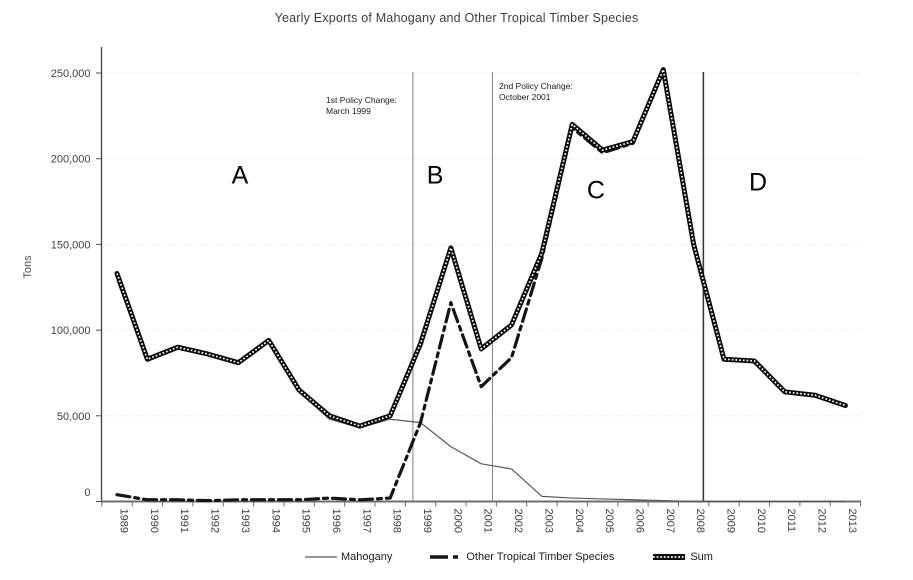  Describe the element at coordinates (701, 557) in the screenshot. I see `legend-label-sum: Sum` at that location.